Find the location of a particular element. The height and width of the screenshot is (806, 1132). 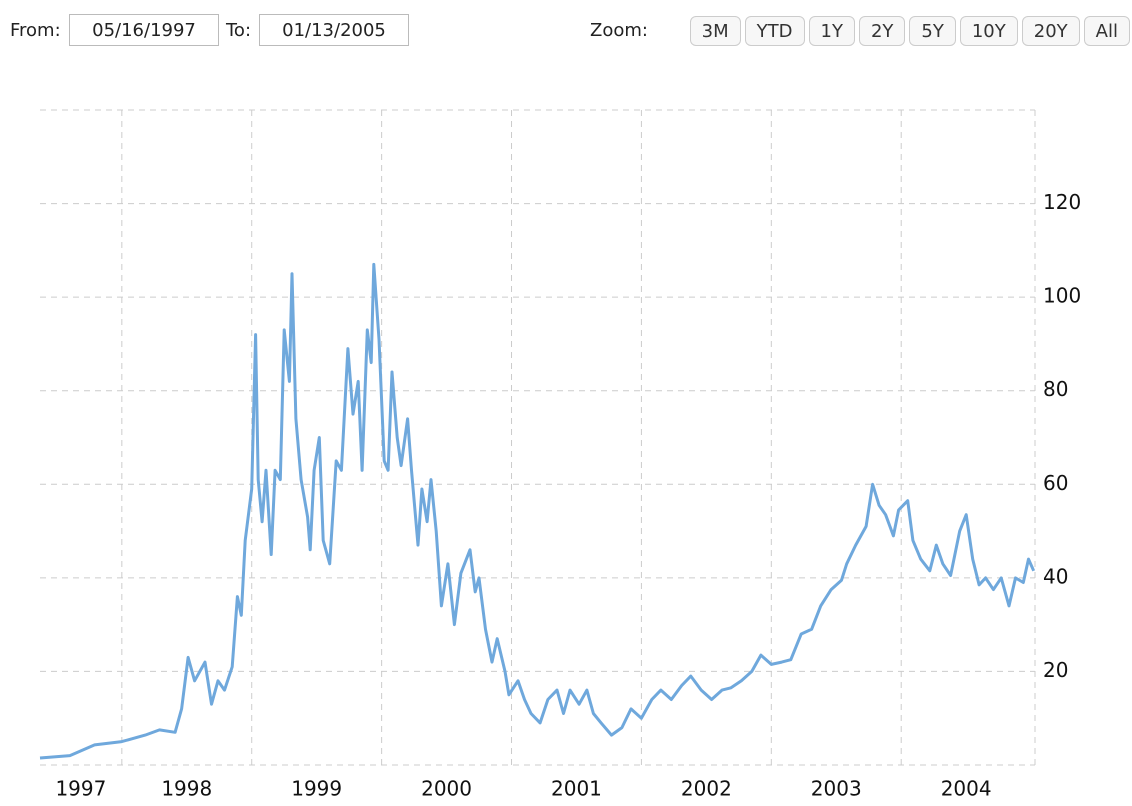

zoom-buttons: 3M YTD 1Y 2Y 5Y 10Y 20Y All is located at coordinates (909, 31).